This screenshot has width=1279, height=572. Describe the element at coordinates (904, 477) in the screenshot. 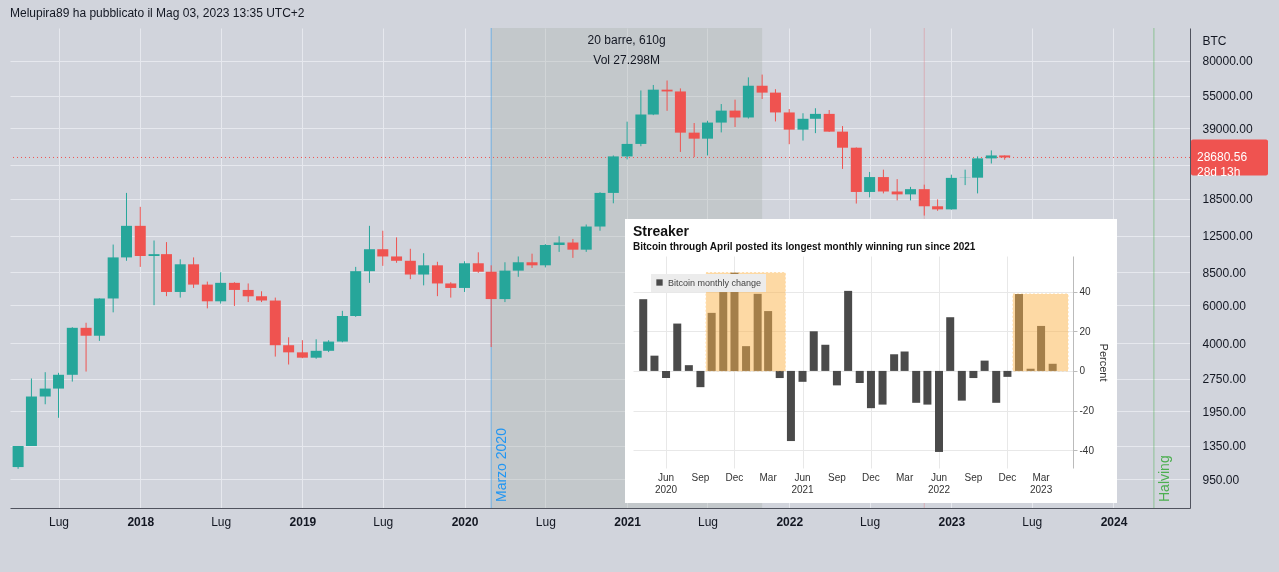

I see `x-tick-label: Mar` at that location.